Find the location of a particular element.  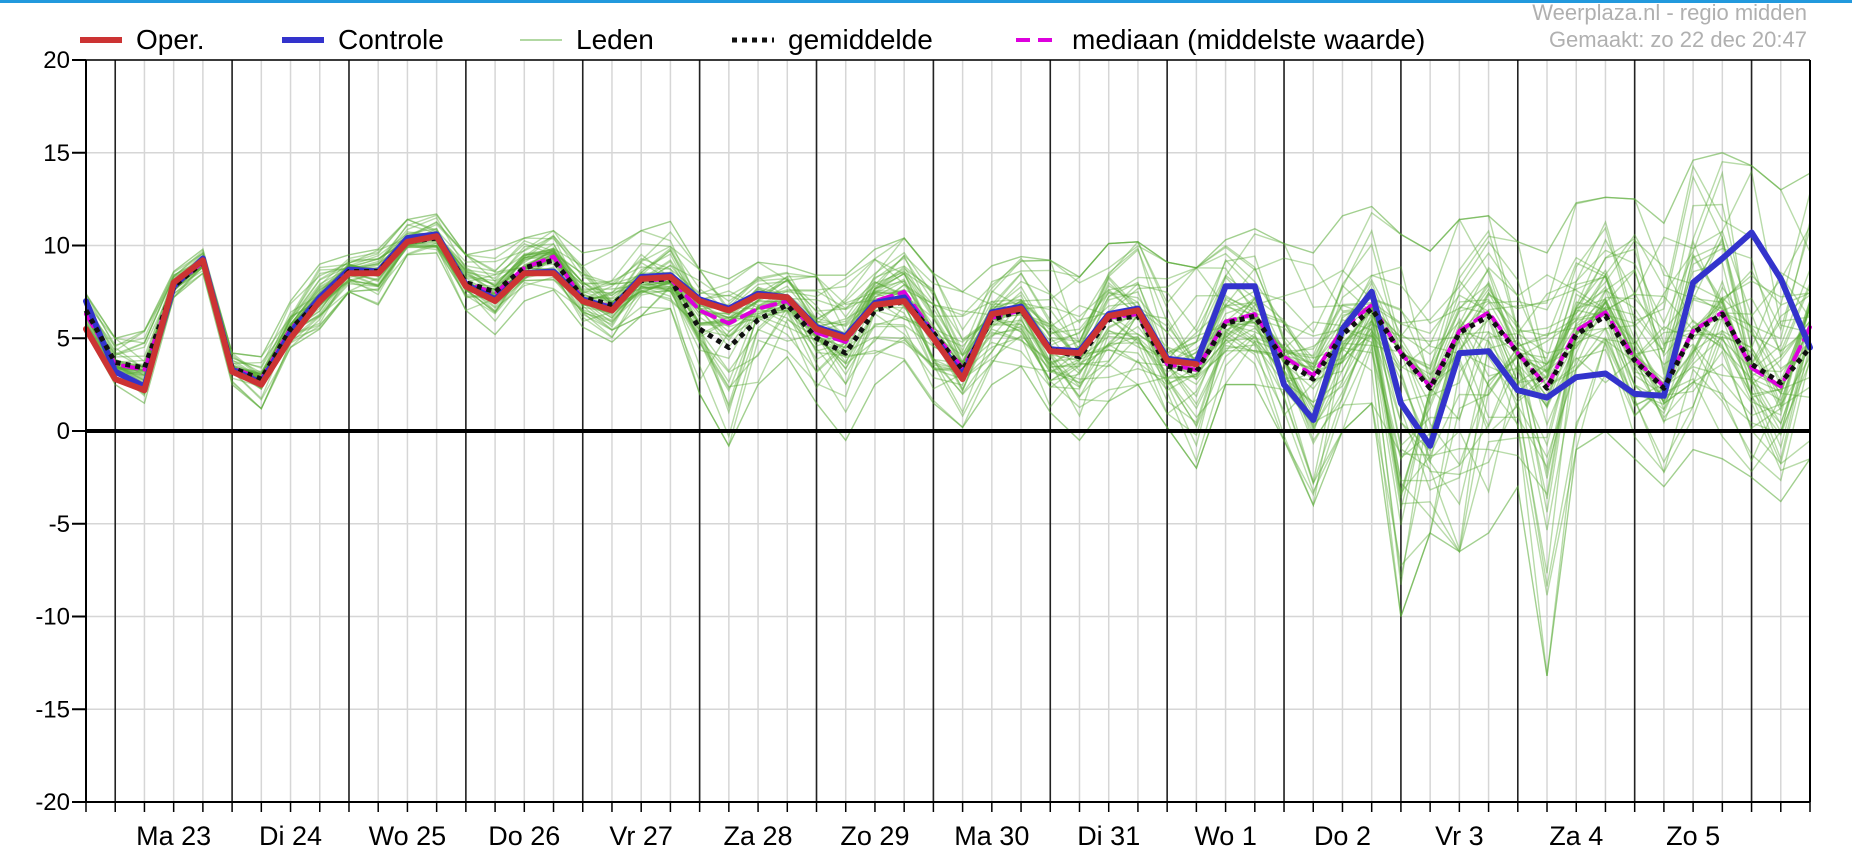

day-label: Wo 25 is located at coordinates (408, 836).